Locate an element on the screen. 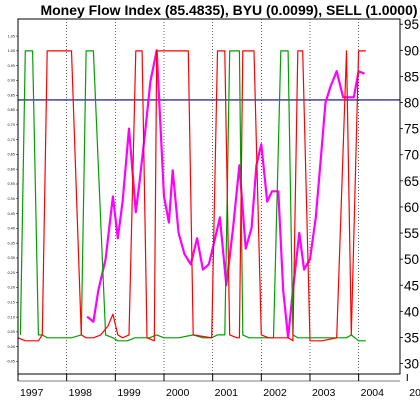 Image resolution: width=420 pixels, height=400 pixels. left-tick-label: 0.30 is located at coordinates (11, 258).